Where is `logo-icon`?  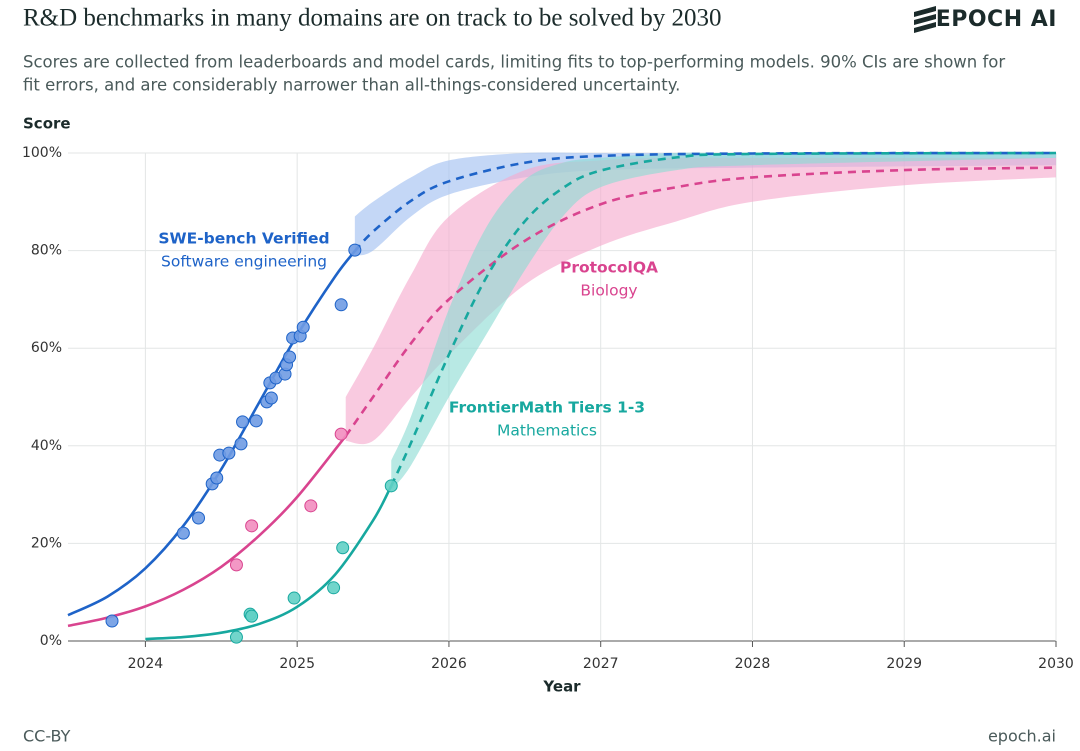 logo-icon is located at coordinates (925, 19).